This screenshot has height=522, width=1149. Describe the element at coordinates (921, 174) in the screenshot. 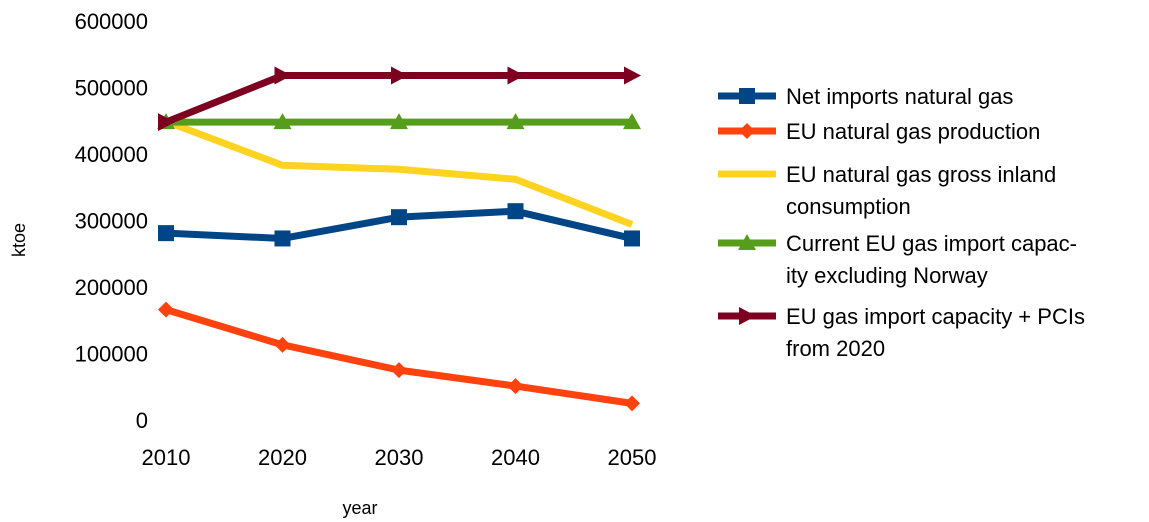

I see `legend-label: EU natural gas gross inland` at that location.